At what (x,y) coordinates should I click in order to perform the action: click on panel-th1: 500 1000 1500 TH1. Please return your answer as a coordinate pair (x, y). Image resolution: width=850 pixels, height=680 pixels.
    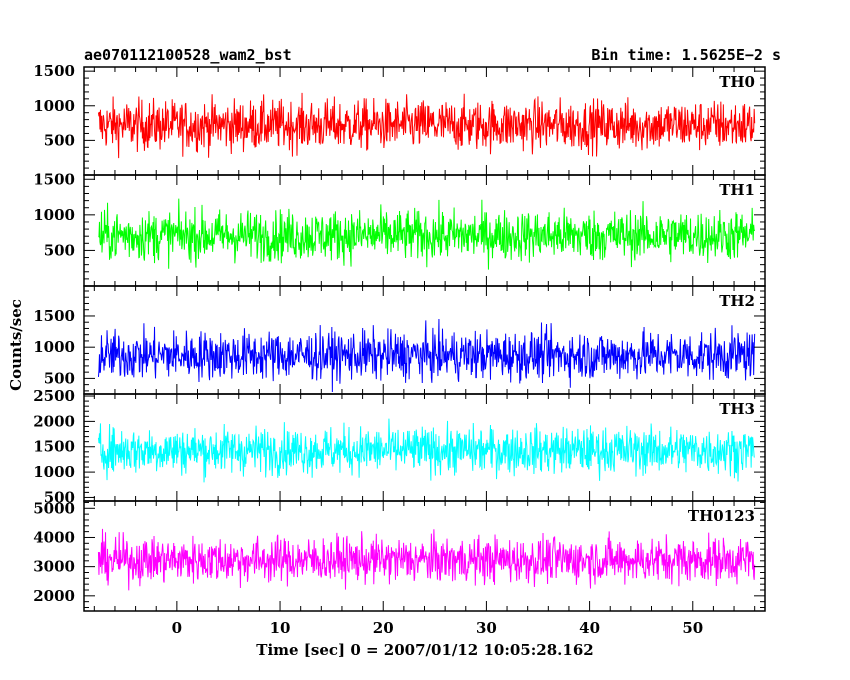
    Looking at the image, I should click on (399, 228).